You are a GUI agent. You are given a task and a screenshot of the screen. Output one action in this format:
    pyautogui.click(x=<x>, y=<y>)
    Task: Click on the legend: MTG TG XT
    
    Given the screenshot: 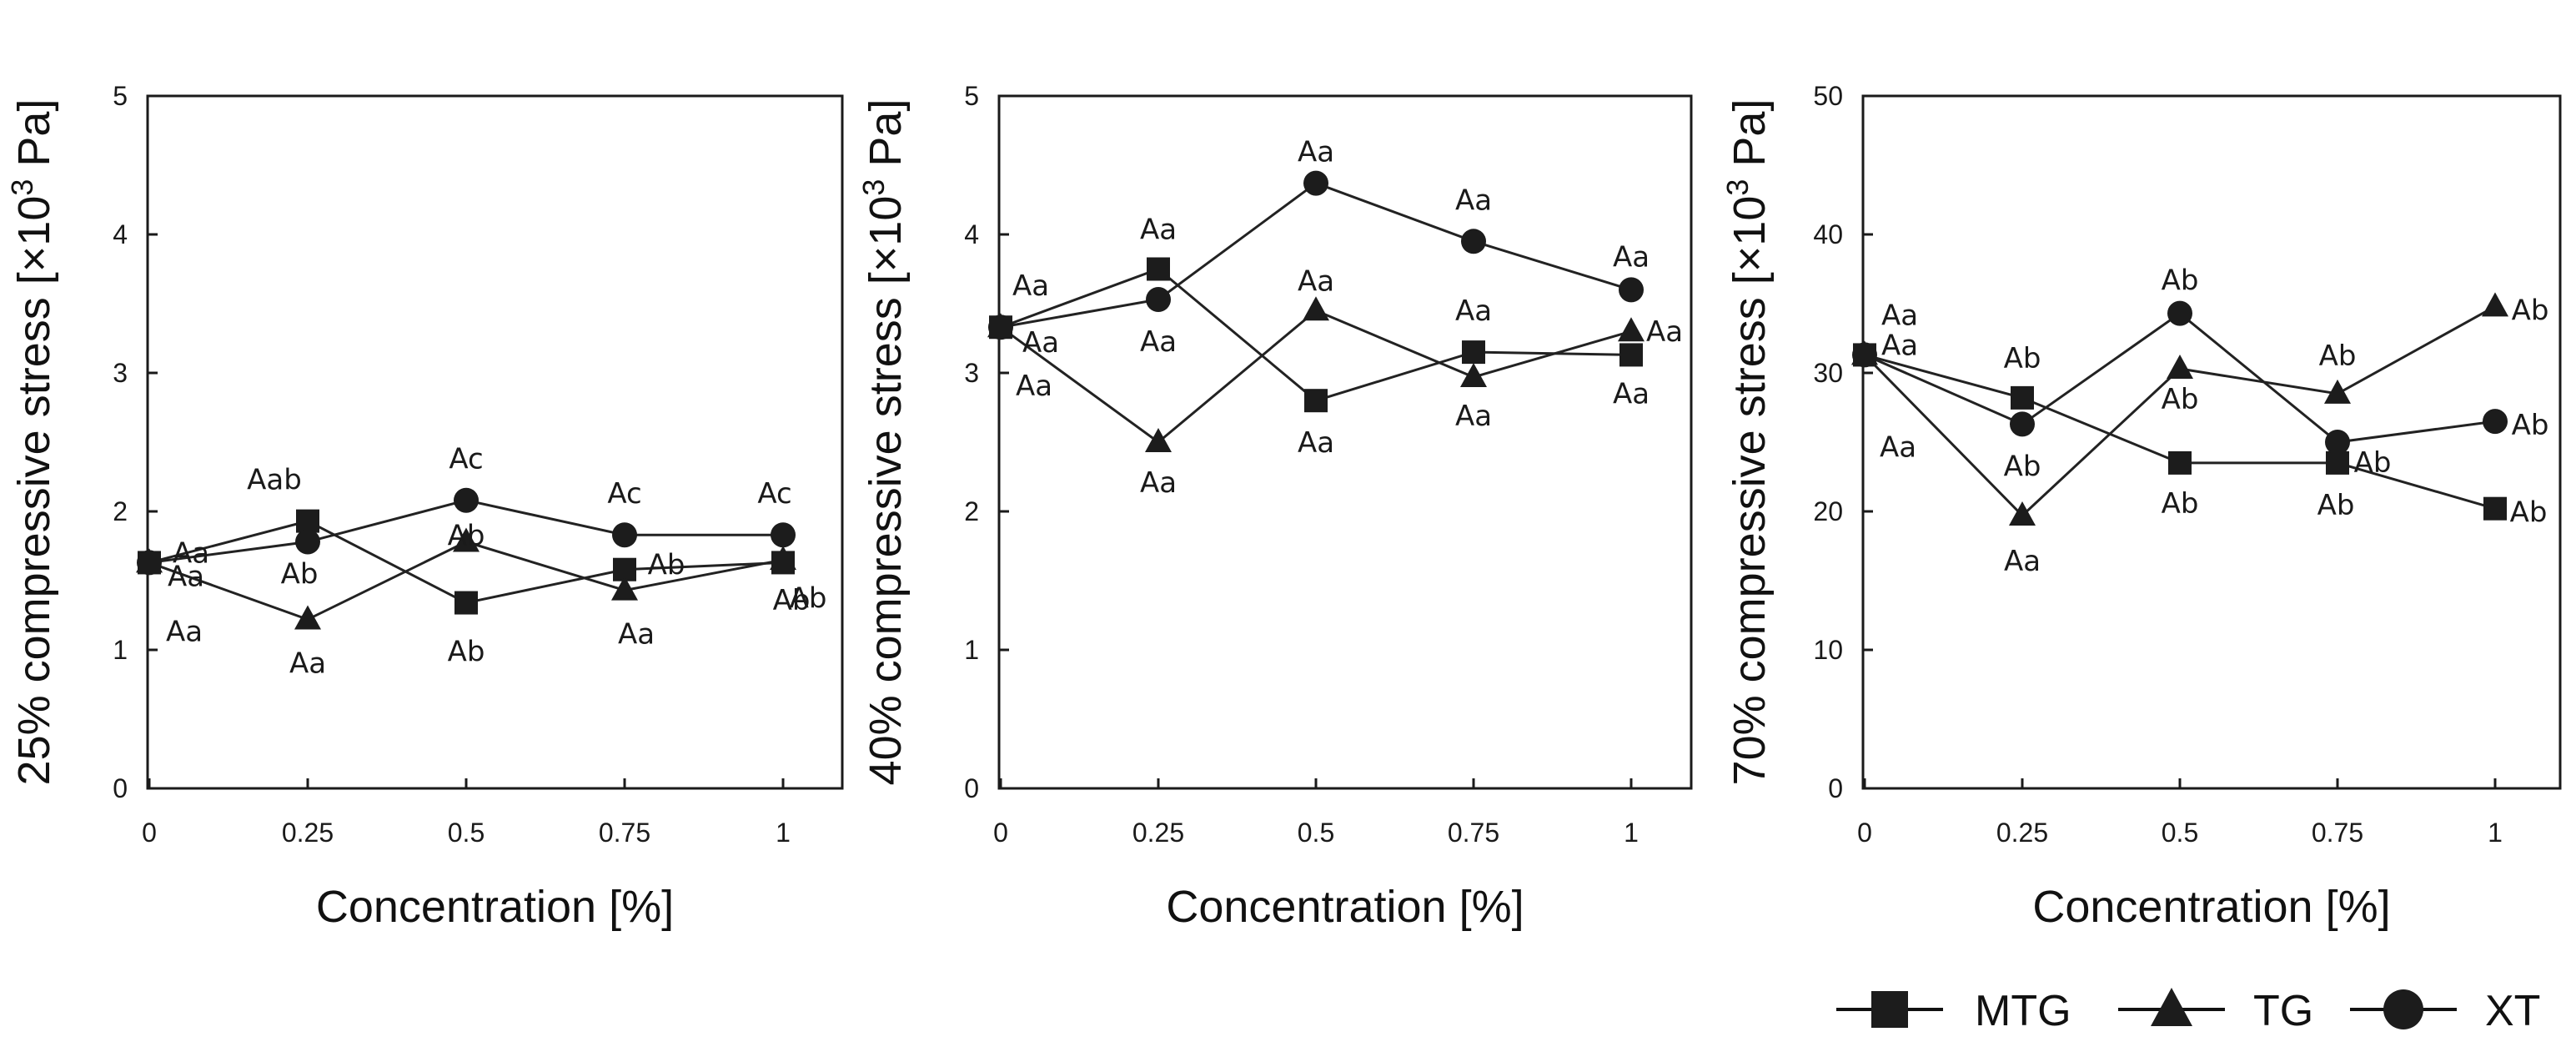 What is the action you would take?
    pyautogui.click(x=2188, y=1011)
    